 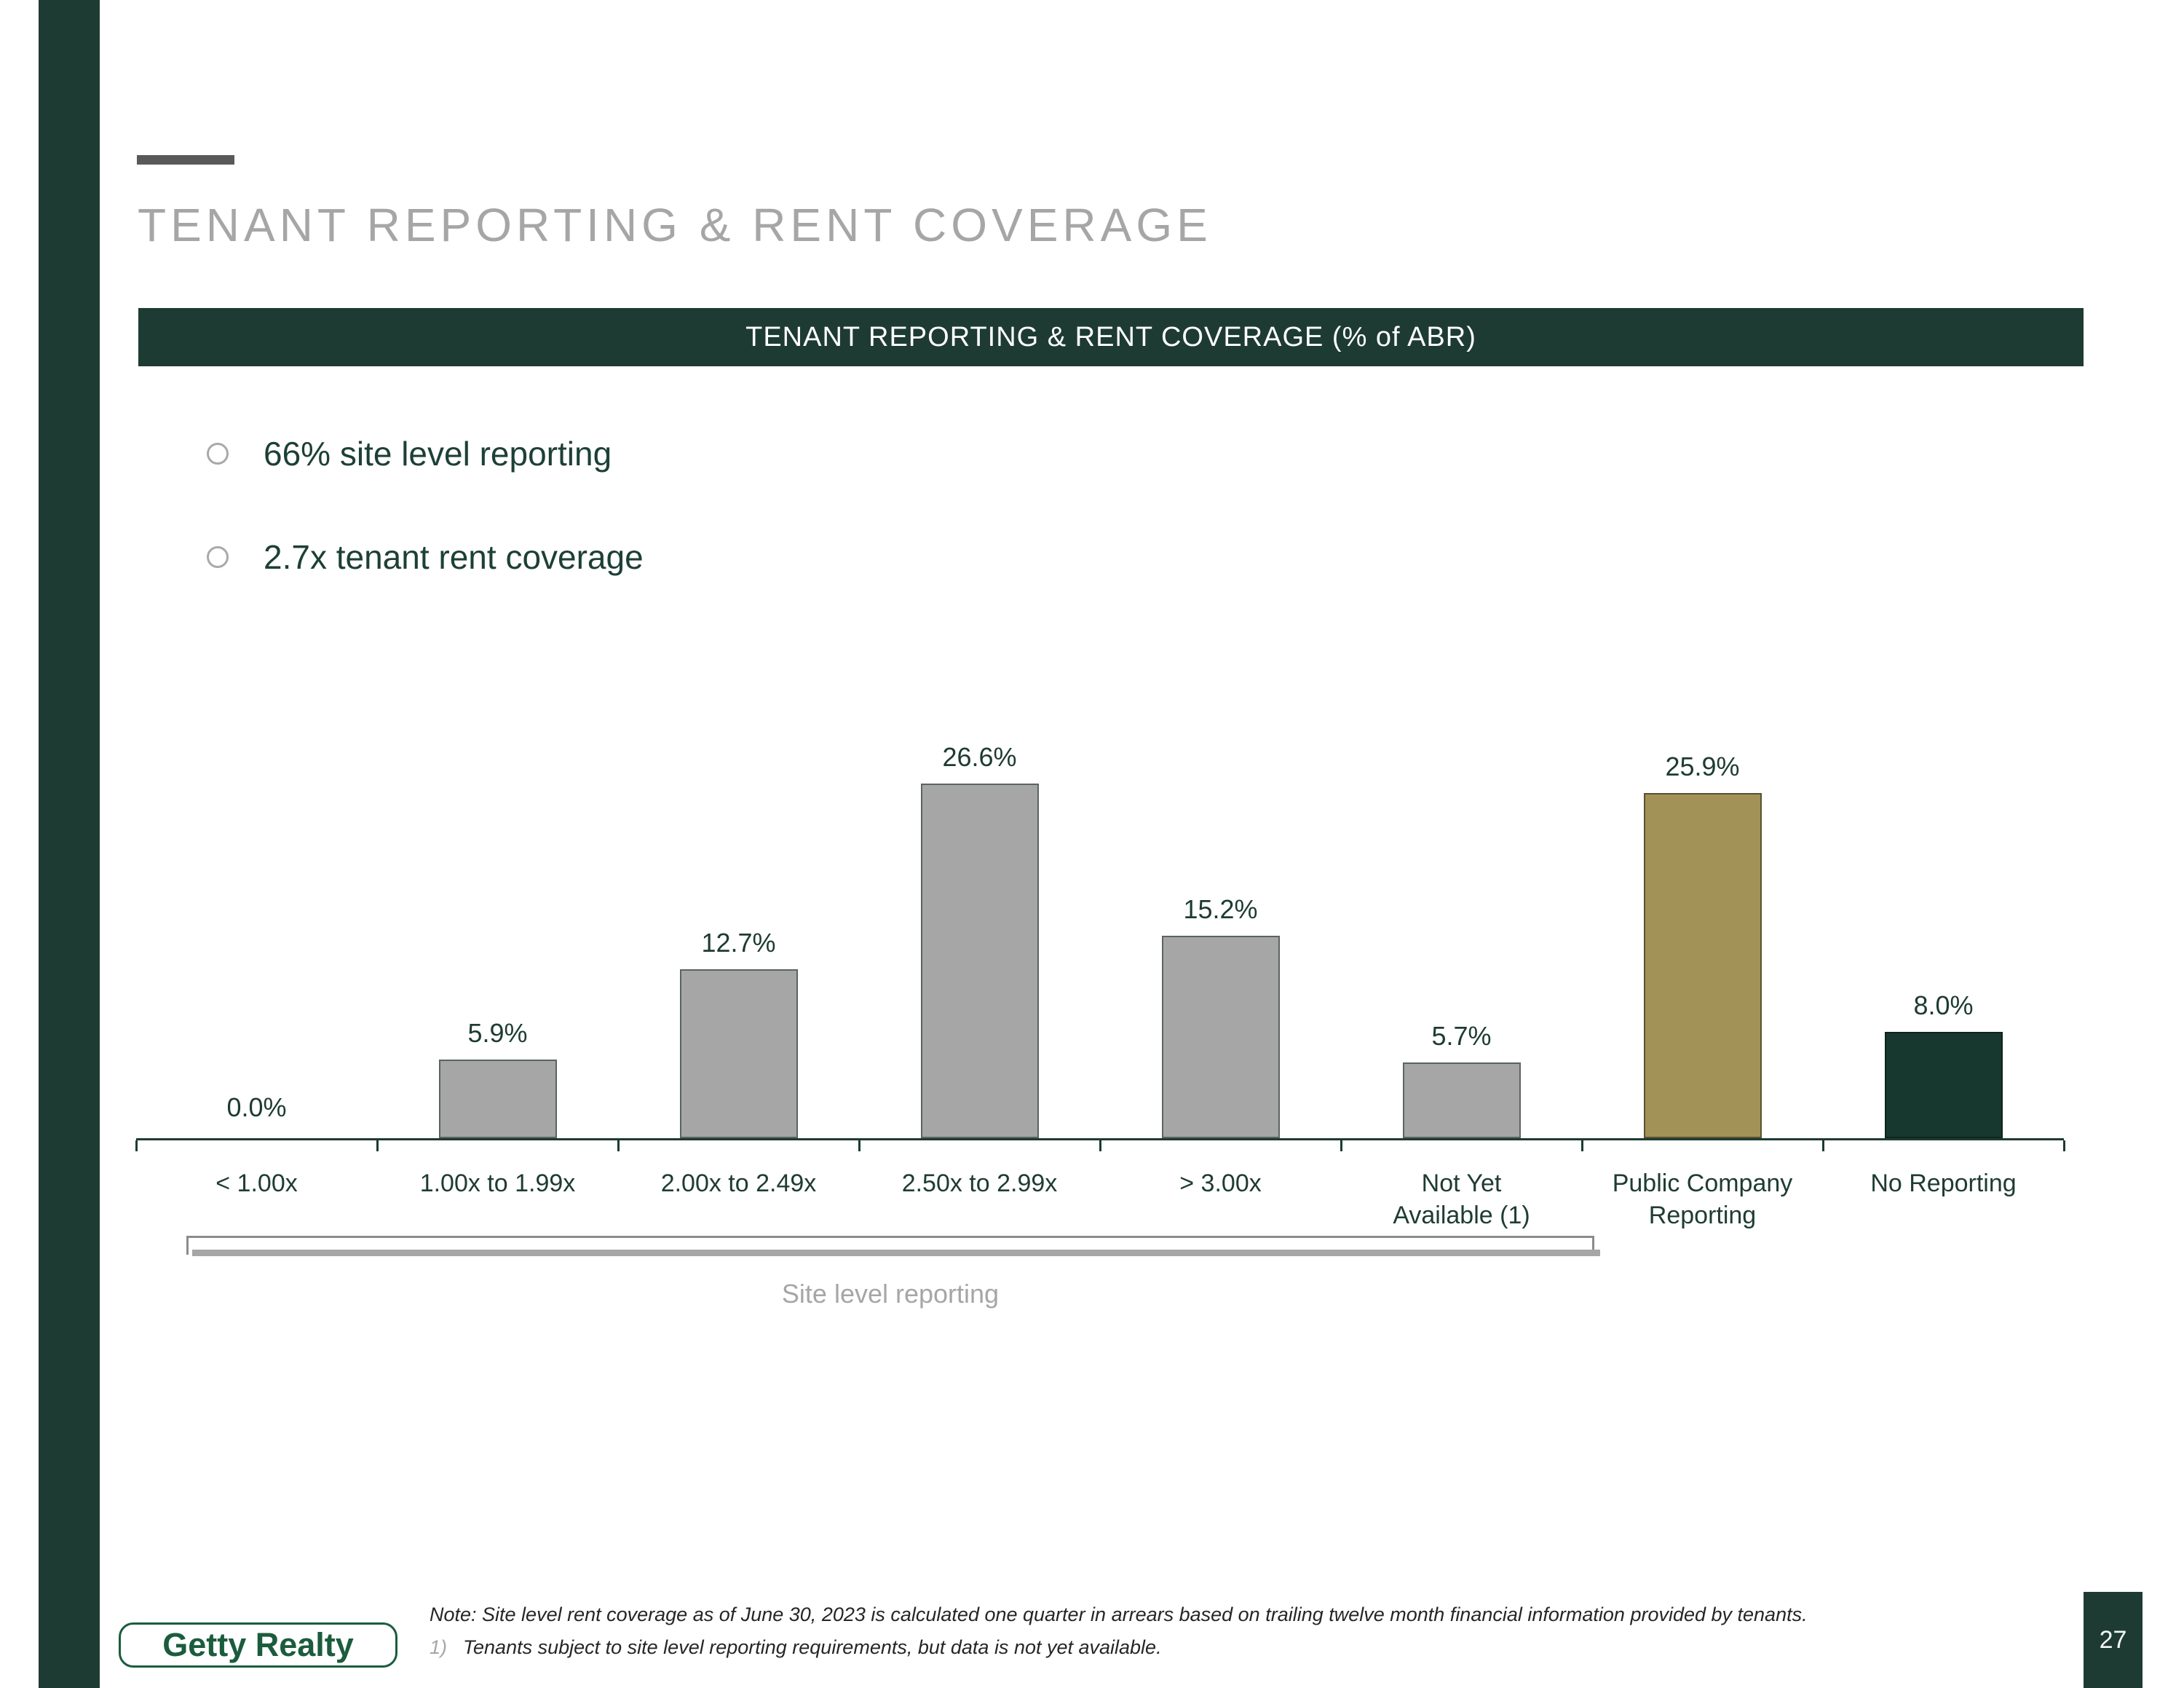 I want to click on bar-value-label: 26.6%, so click(x=979, y=757).